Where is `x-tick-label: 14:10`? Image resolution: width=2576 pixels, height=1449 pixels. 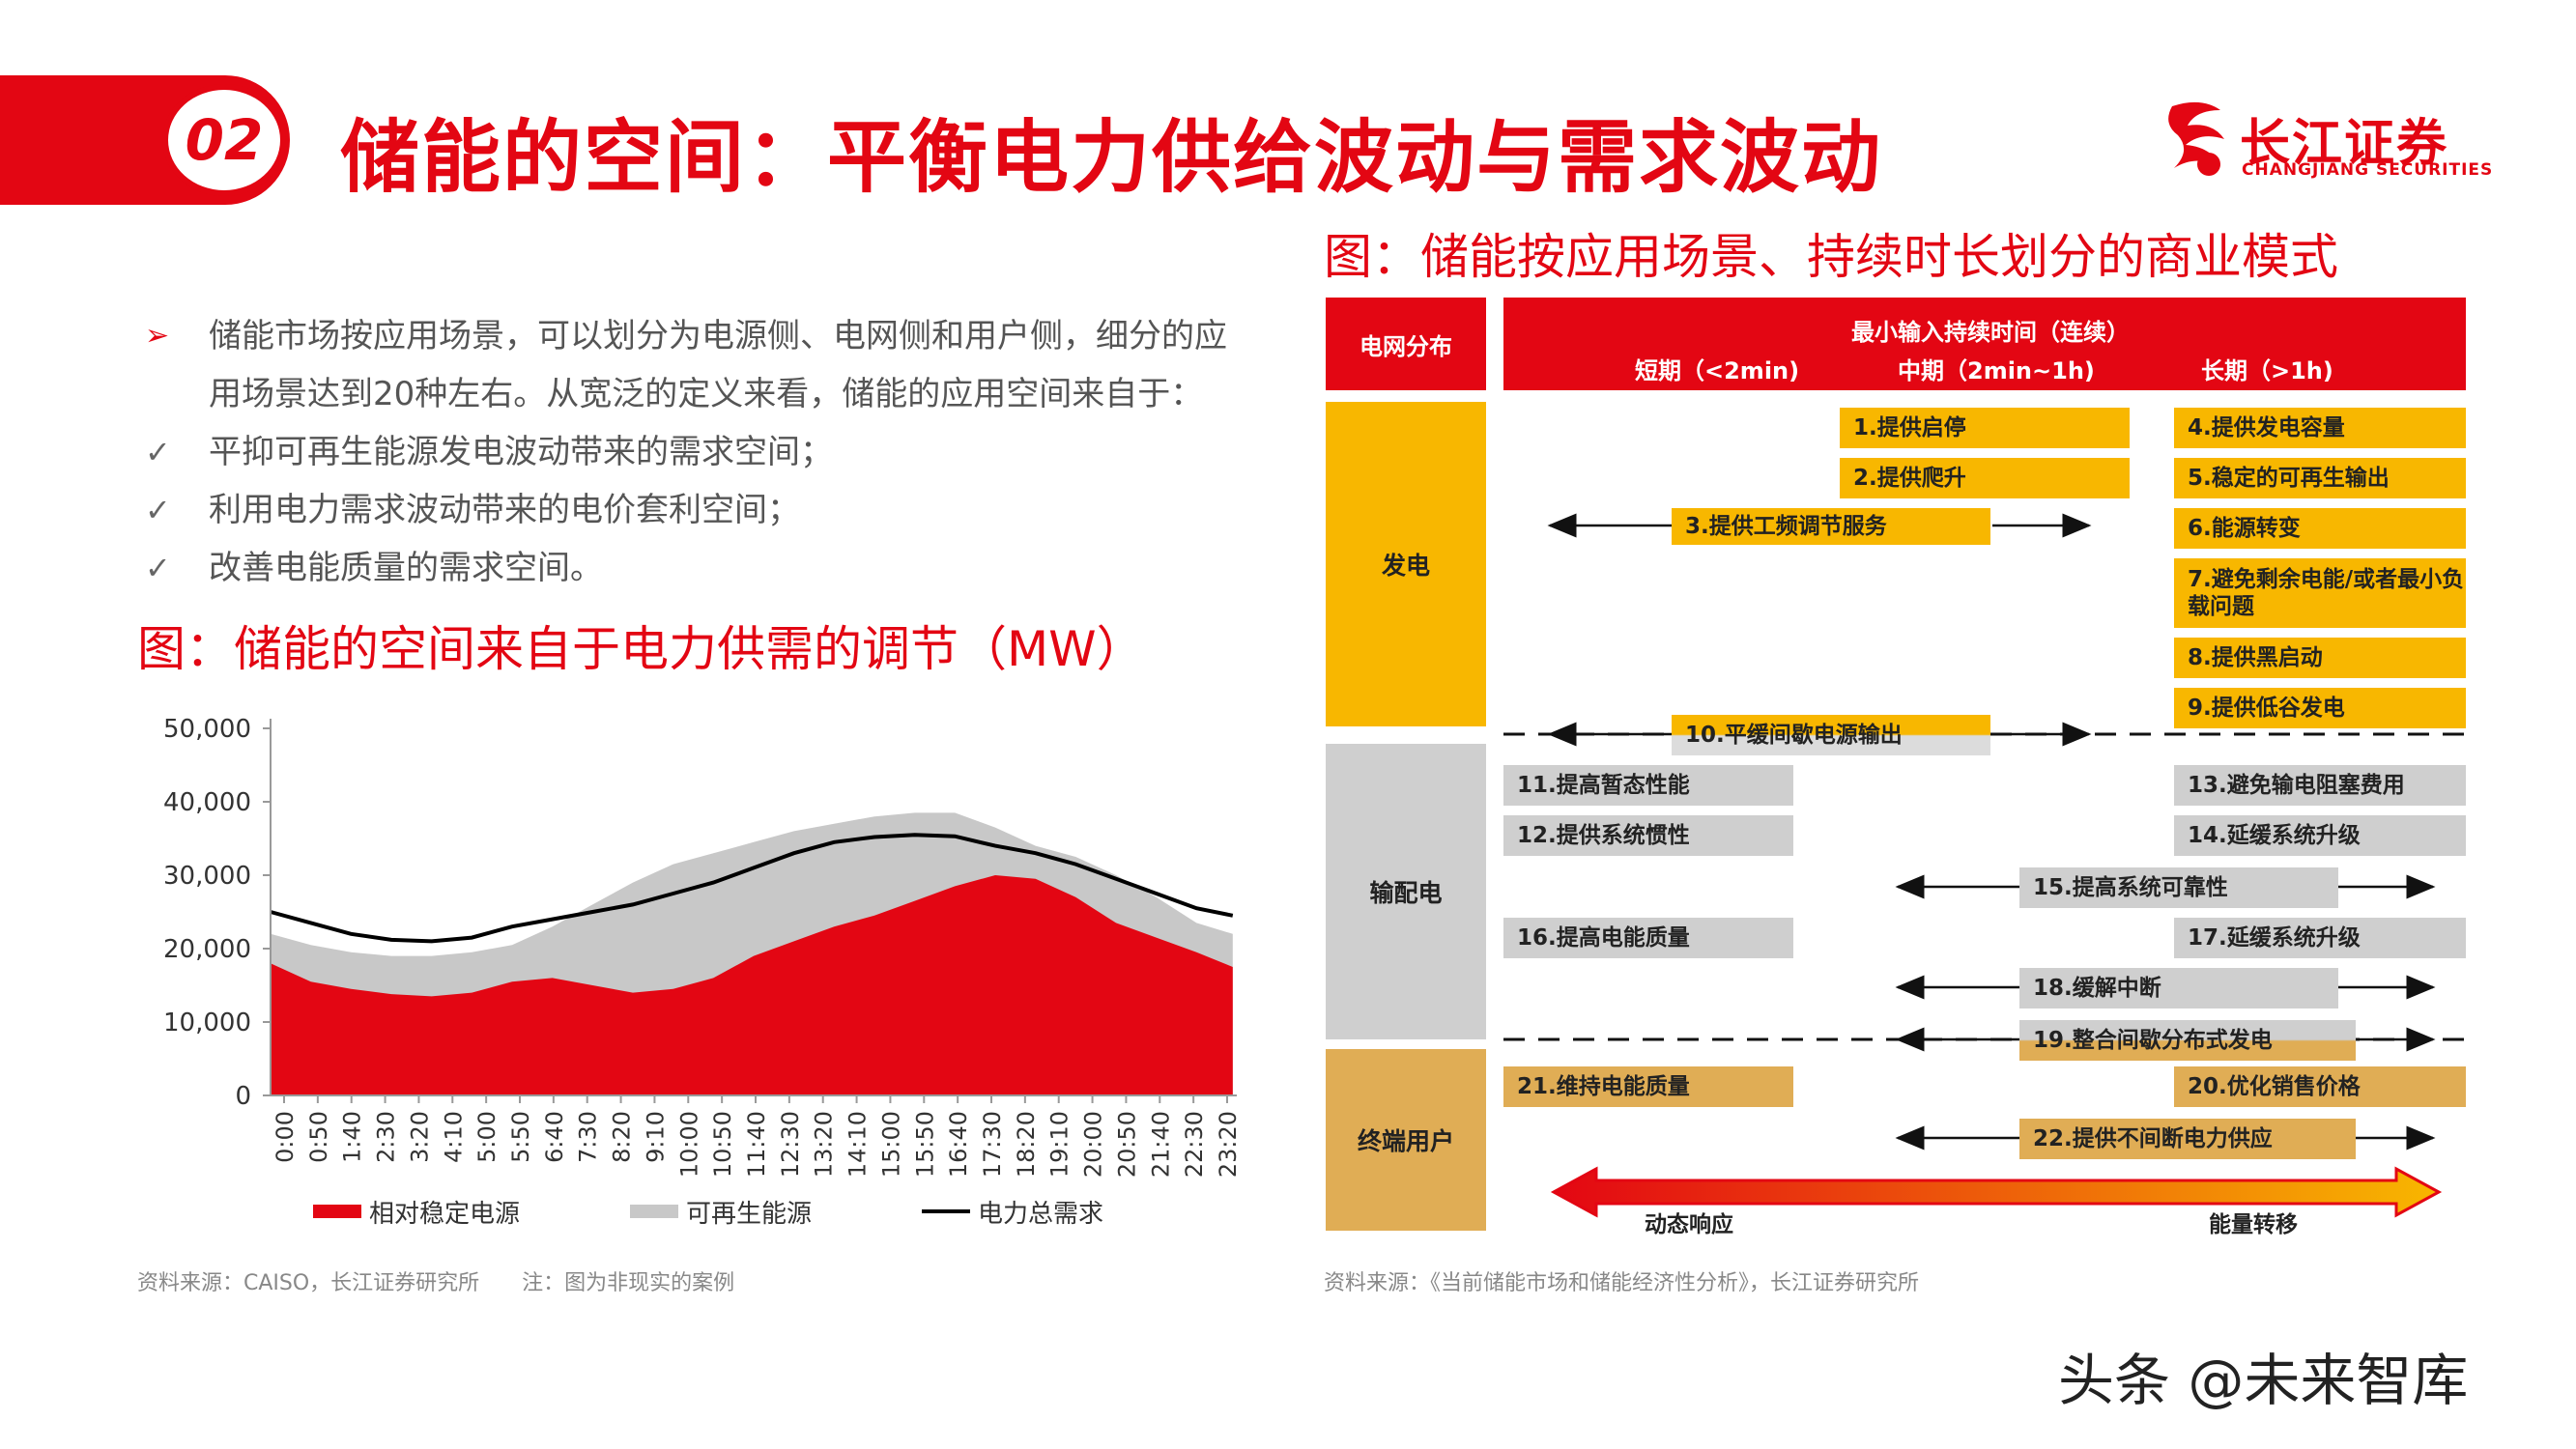
x-tick-label: 14:10 is located at coordinates (858, 1144).